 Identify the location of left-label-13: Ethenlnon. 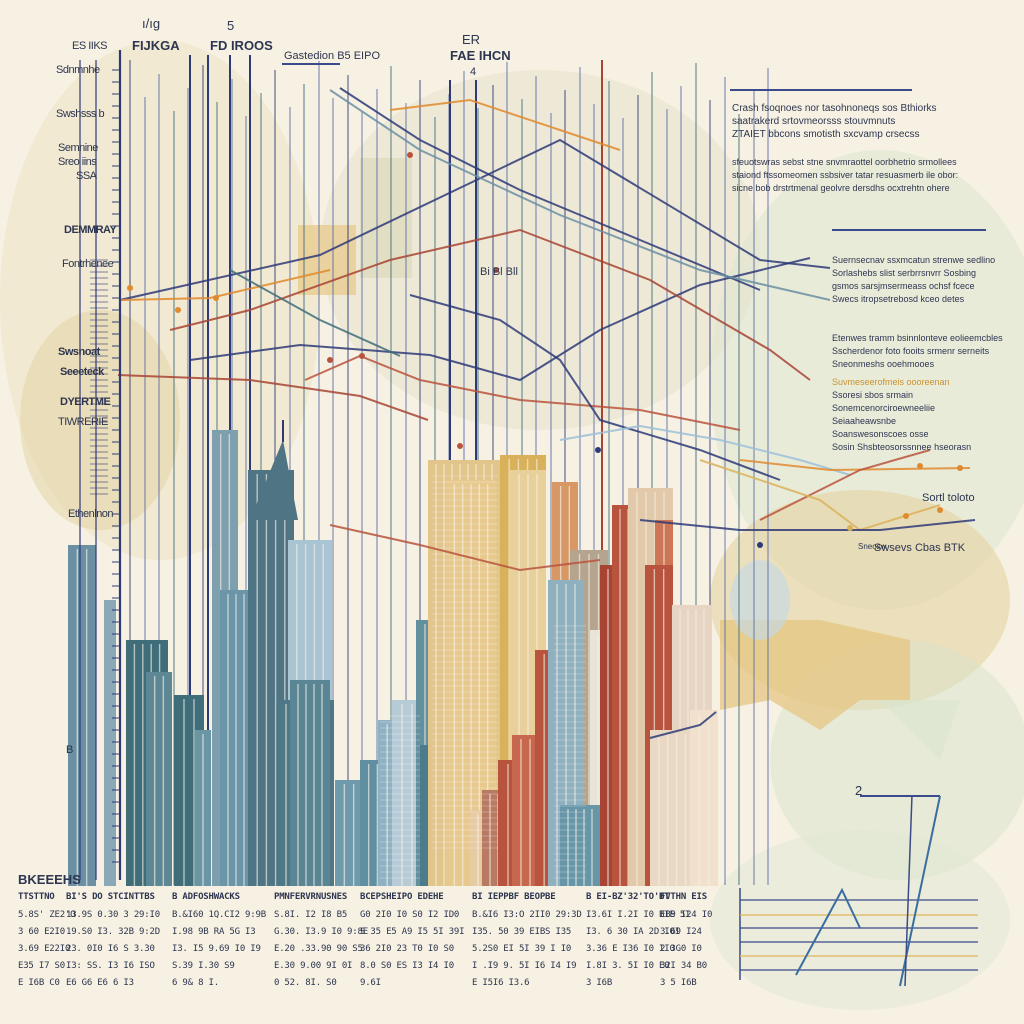
(91, 514).